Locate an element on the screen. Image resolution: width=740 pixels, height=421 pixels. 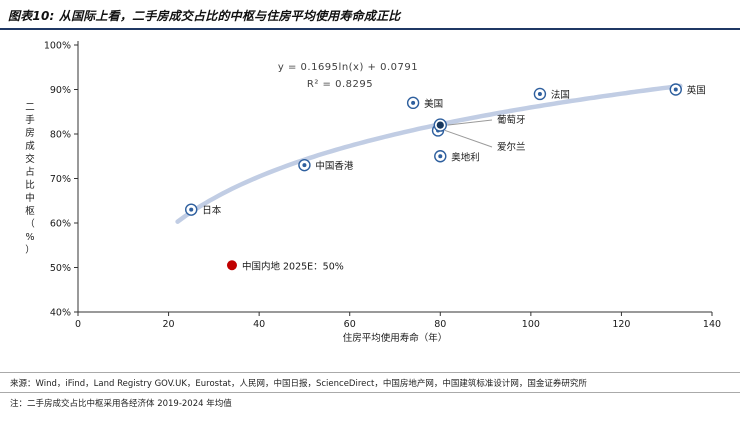
y-tick-label: 100% is located at coordinates (57, 46).